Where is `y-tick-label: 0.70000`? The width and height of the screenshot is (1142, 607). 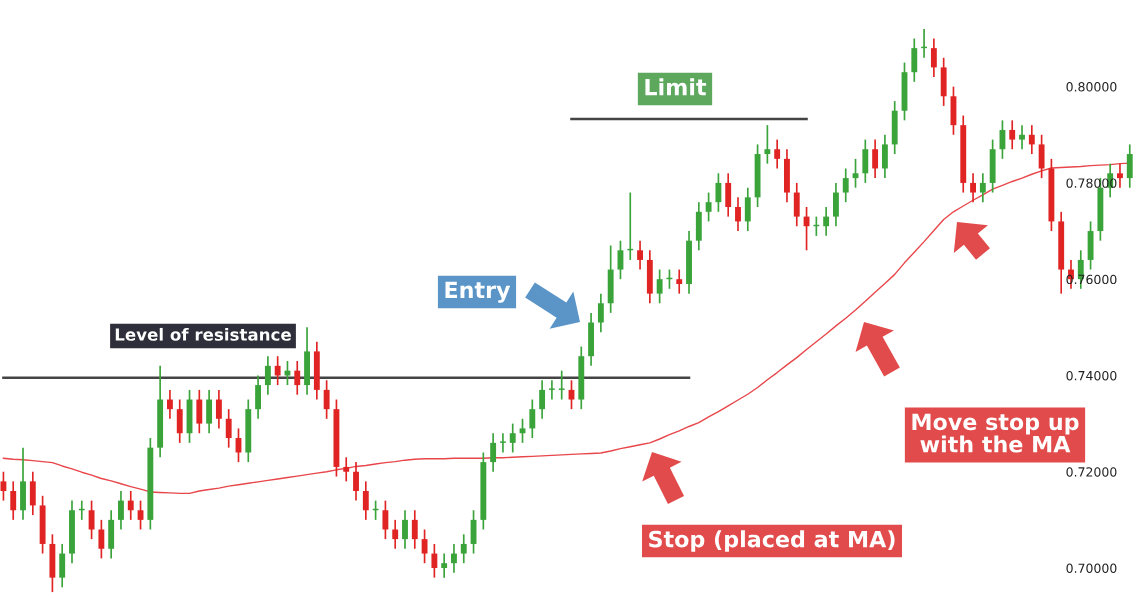 y-tick-label: 0.70000 is located at coordinates (1091, 568).